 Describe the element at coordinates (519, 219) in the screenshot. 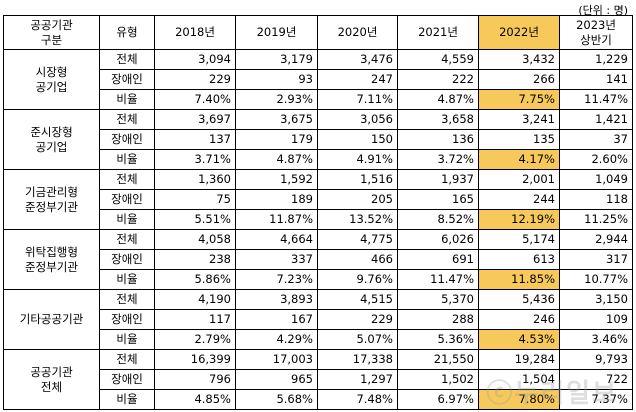

I see `value-cell: 12.19%` at that location.